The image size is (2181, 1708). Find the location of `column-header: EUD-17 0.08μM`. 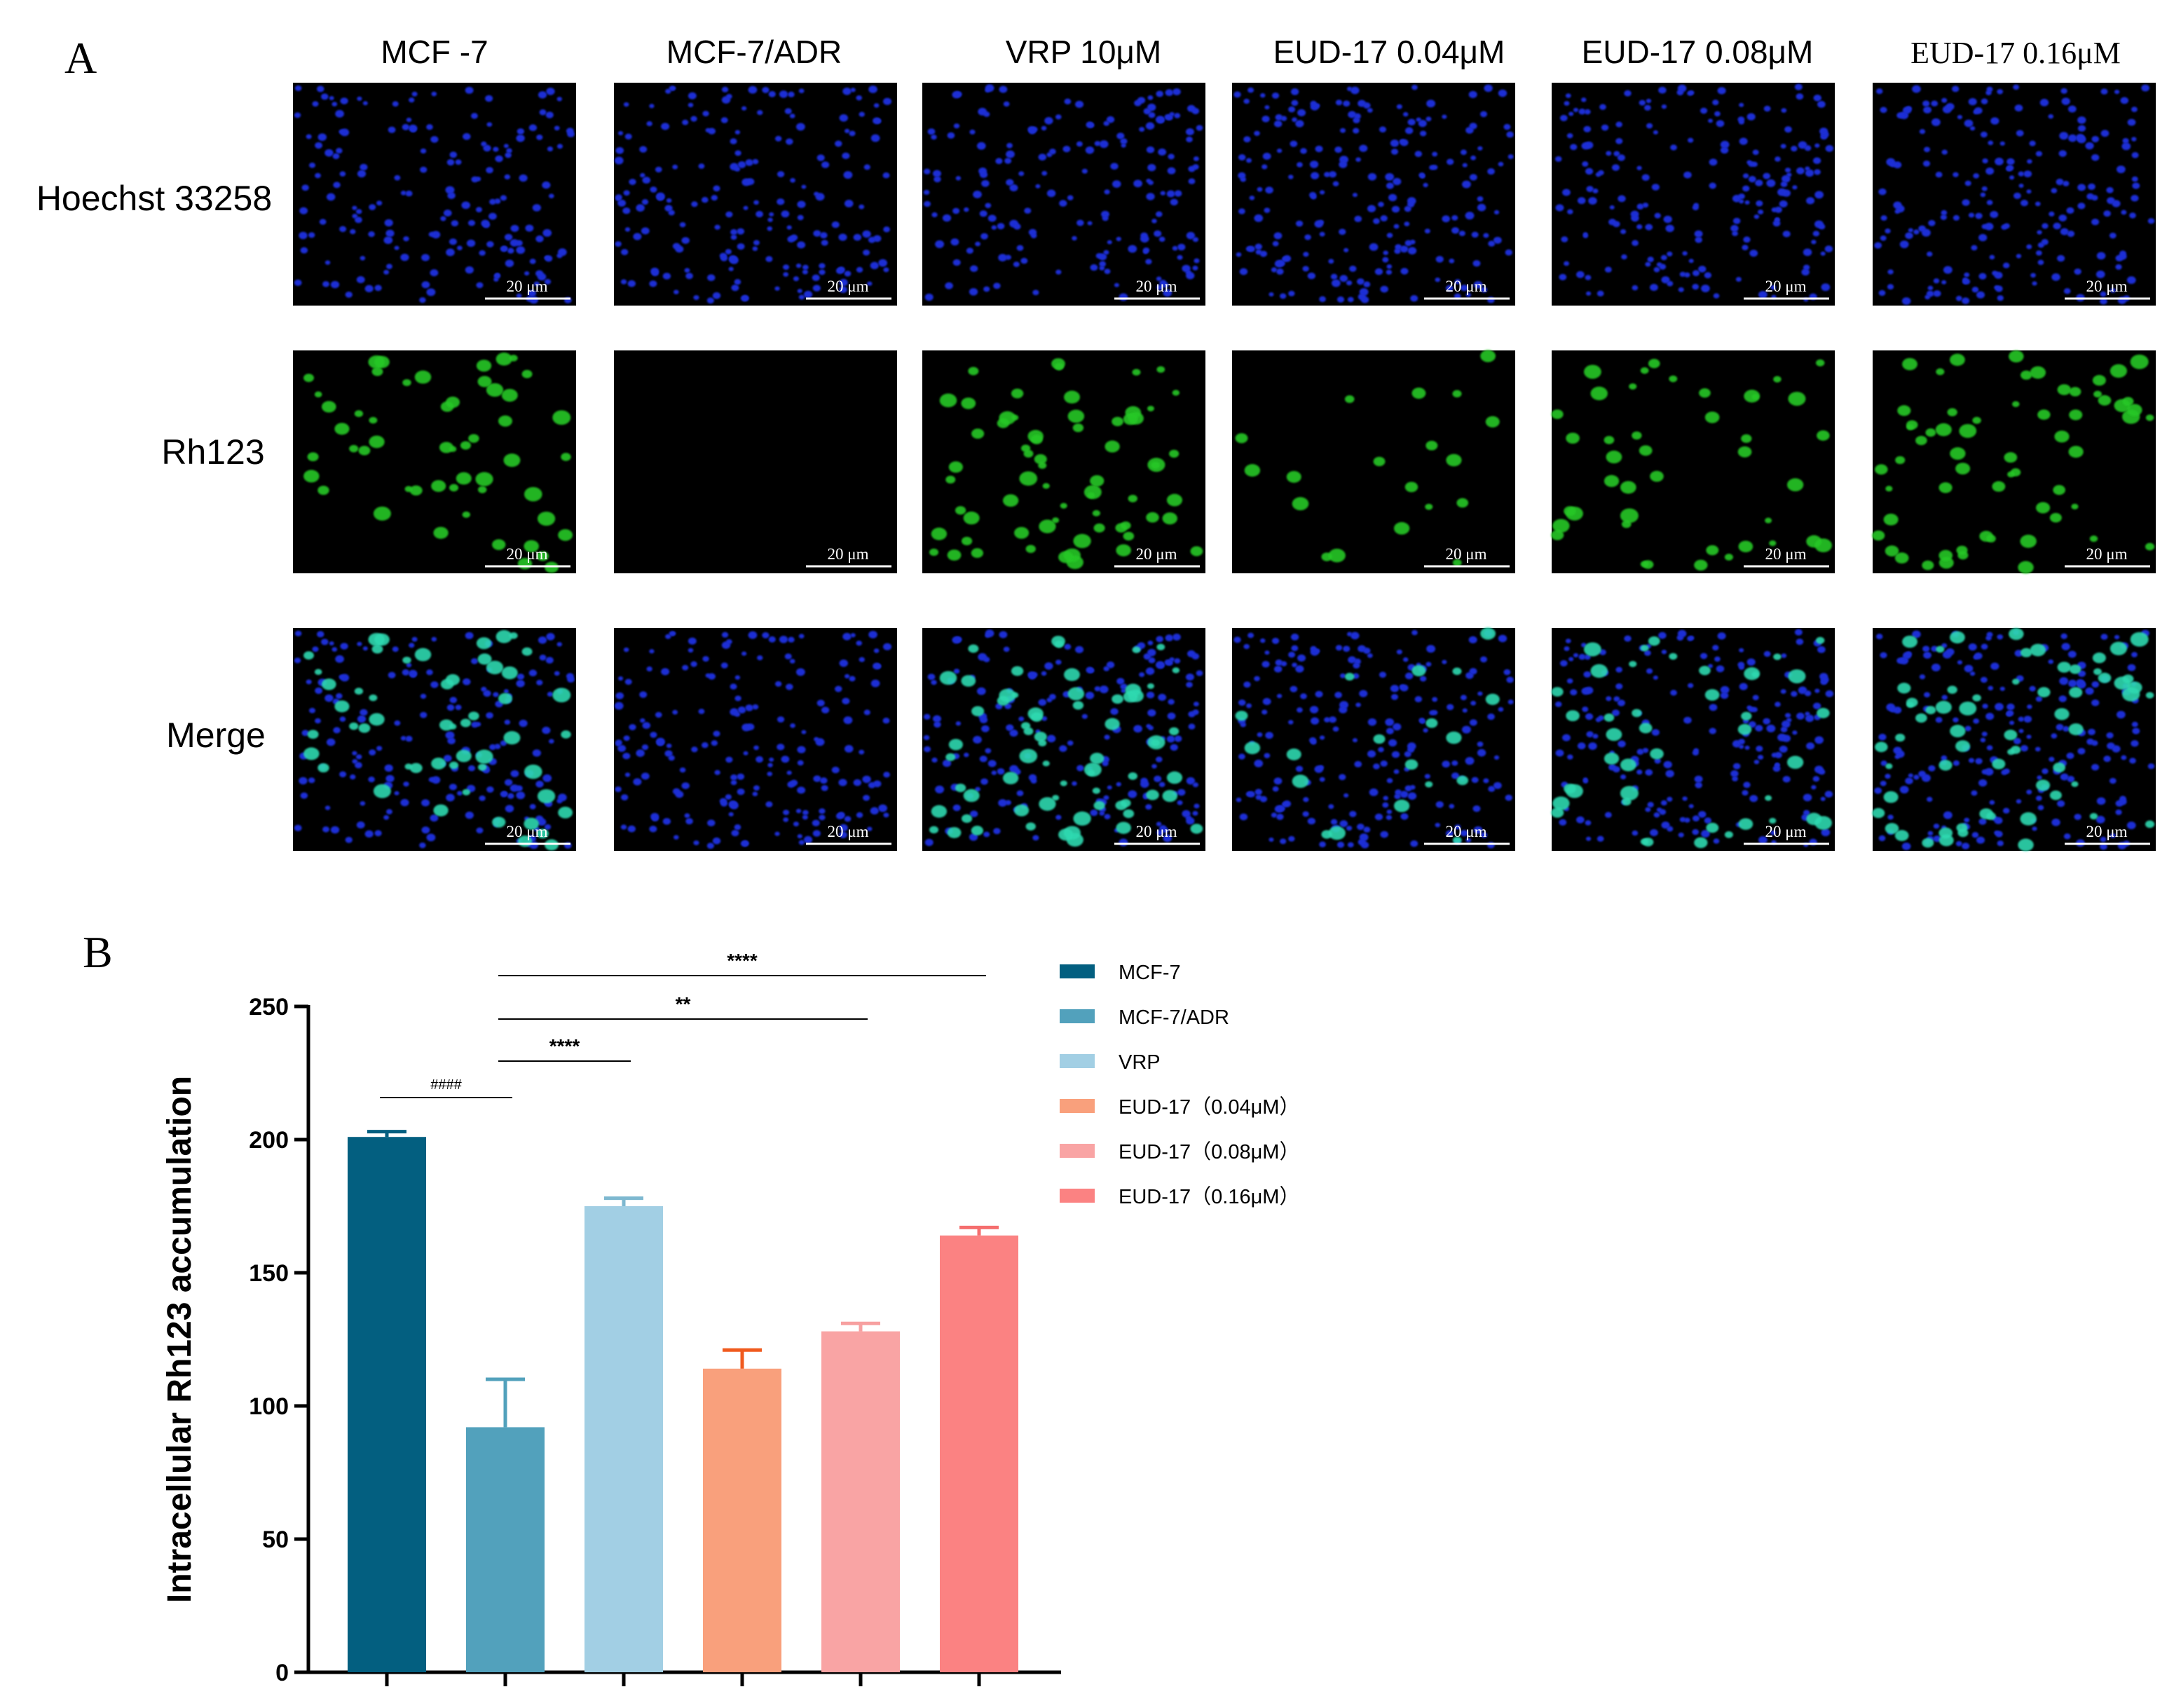

column-header: EUD-17 0.08μM is located at coordinates (1698, 52).